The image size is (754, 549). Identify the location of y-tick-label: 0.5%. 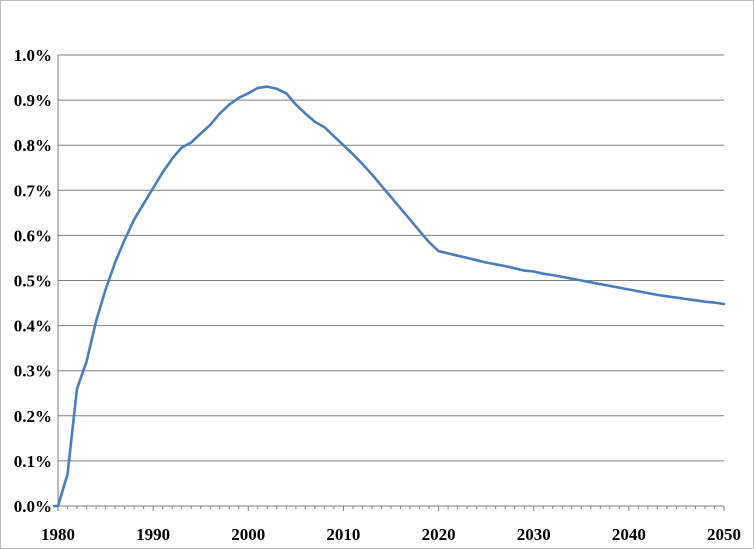
(33, 281).